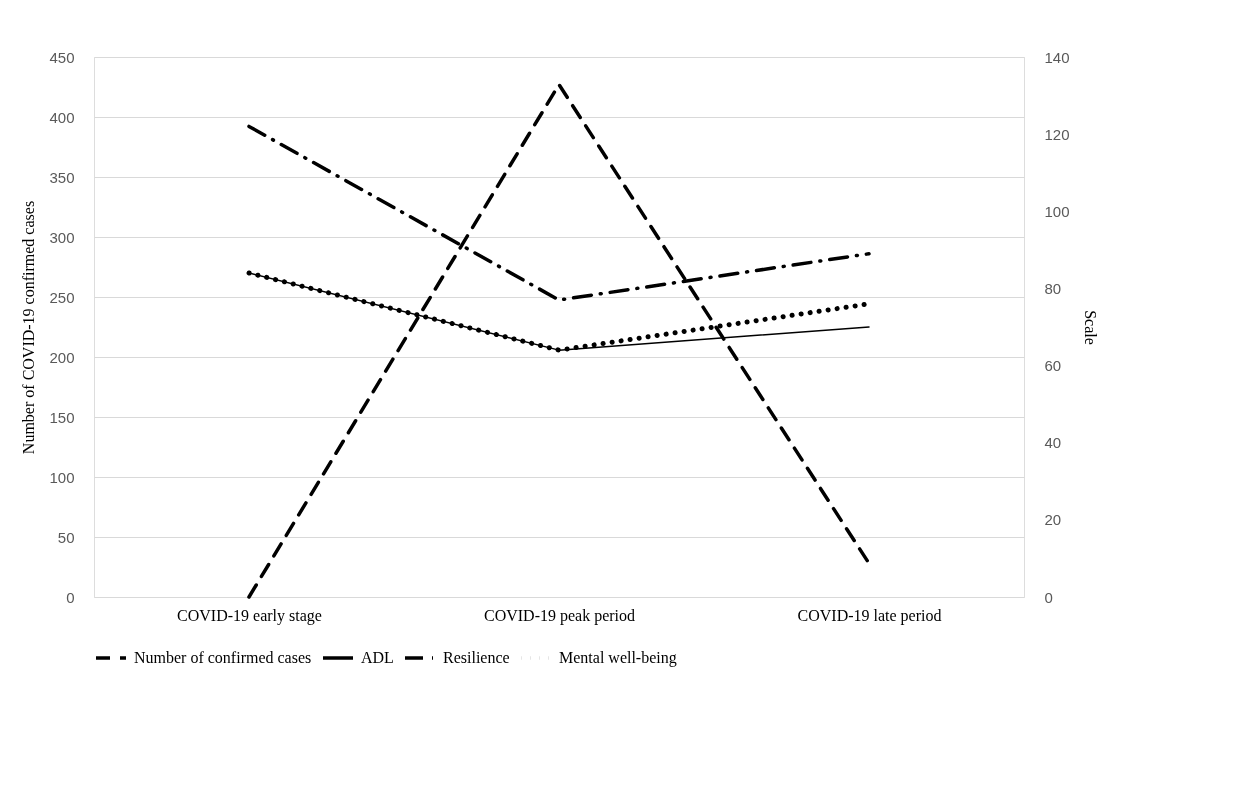 Image resolution: width=1251 pixels, height=787 pixels. Describe the element at coordinates (377, 657) in the screenshot. I see `legend-label: ADL` at that location.